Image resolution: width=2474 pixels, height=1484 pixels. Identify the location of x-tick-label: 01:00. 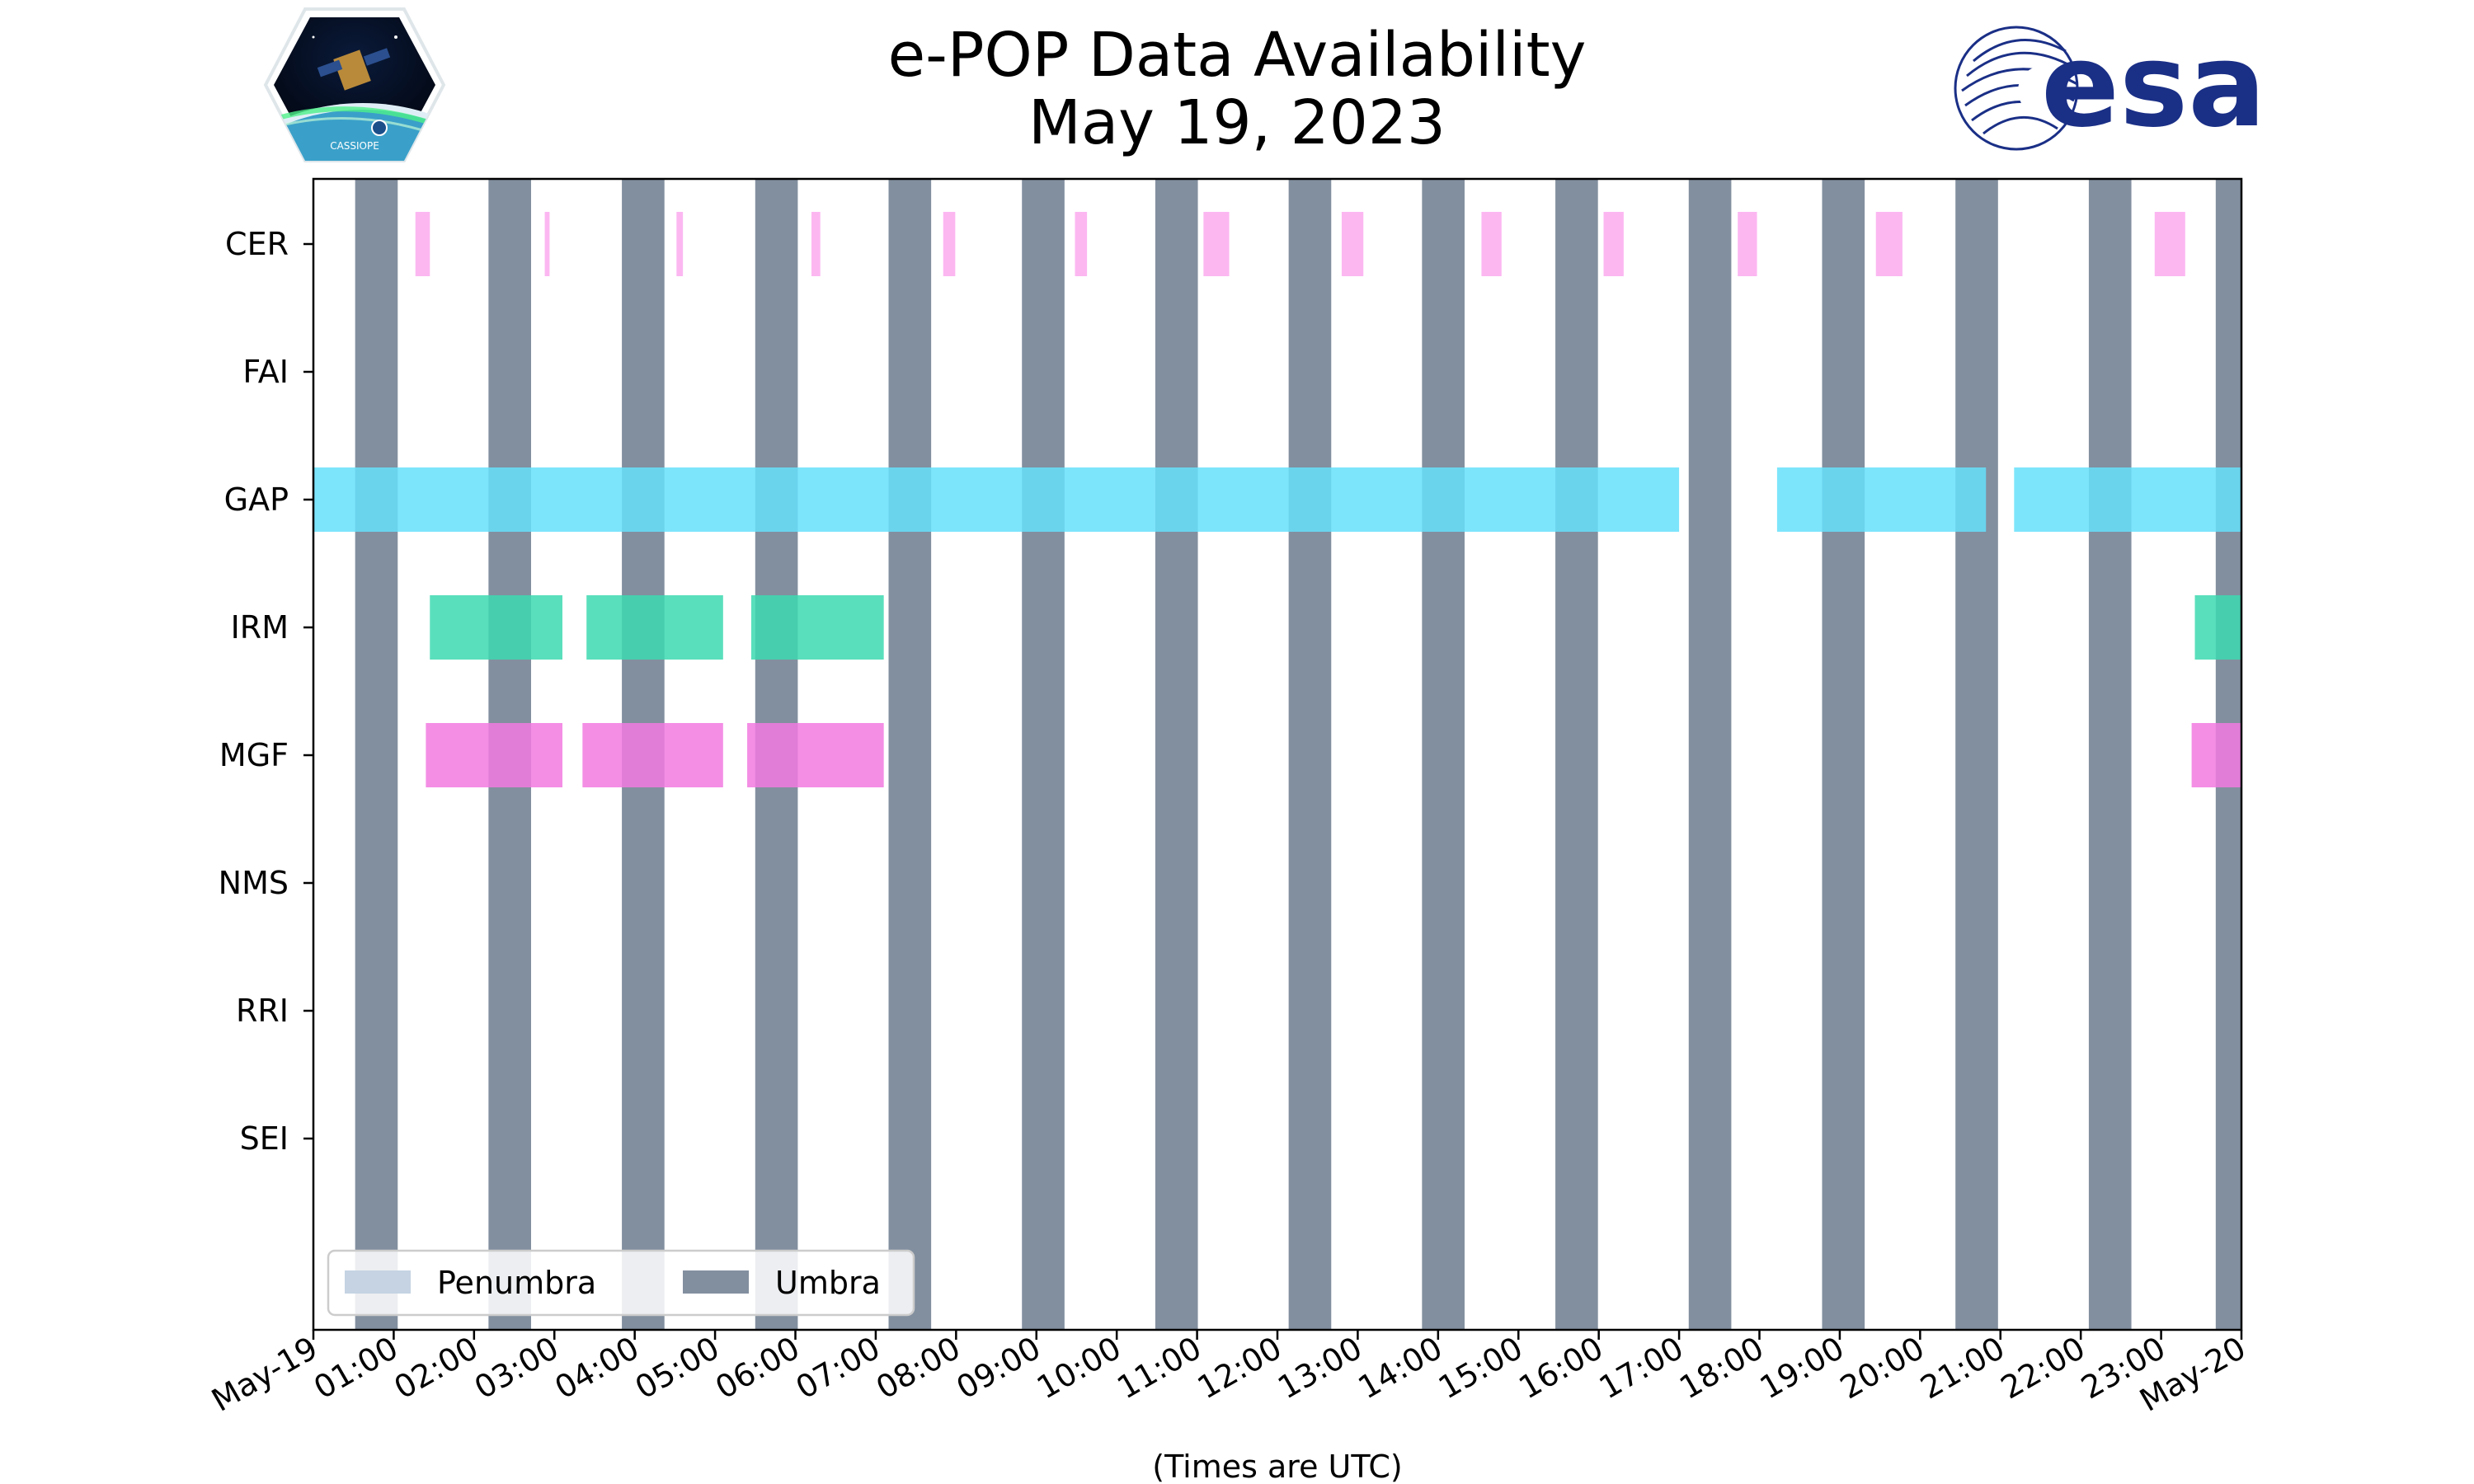
(356, 1368).